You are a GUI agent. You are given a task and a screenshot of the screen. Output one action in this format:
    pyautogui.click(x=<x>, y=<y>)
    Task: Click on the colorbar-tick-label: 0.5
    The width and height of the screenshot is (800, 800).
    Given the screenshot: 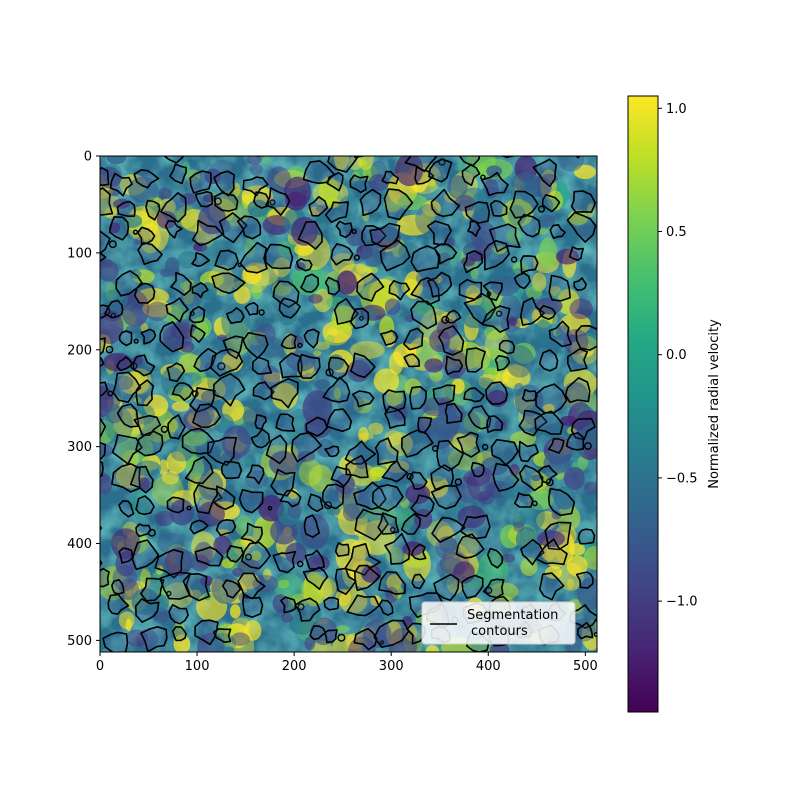 What is the action you would take?
    pyautogui.click(x=676, y=232)
    